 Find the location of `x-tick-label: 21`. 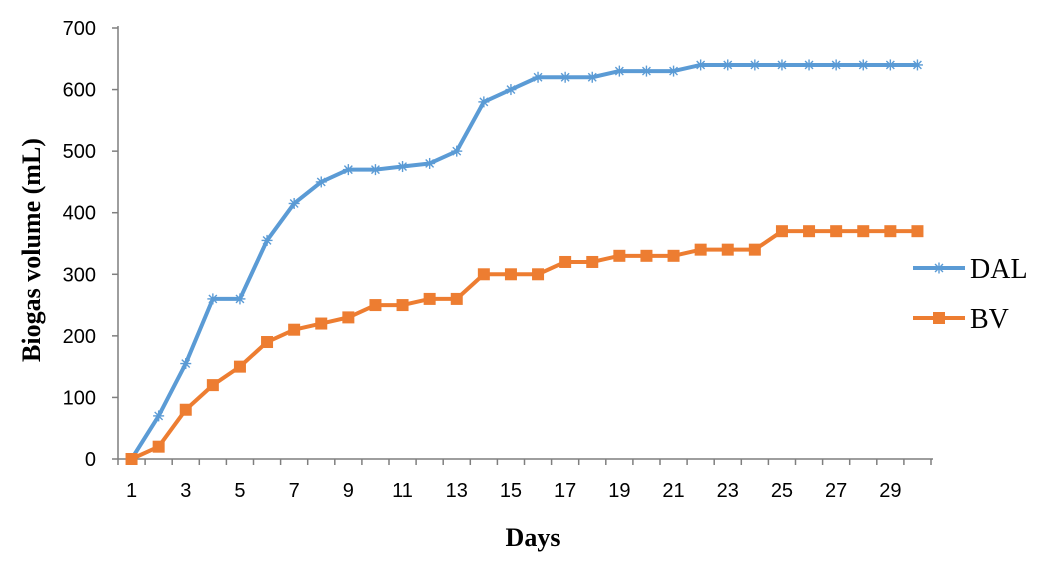

x-tick-label: 21 is located at coordinates (673, 491).